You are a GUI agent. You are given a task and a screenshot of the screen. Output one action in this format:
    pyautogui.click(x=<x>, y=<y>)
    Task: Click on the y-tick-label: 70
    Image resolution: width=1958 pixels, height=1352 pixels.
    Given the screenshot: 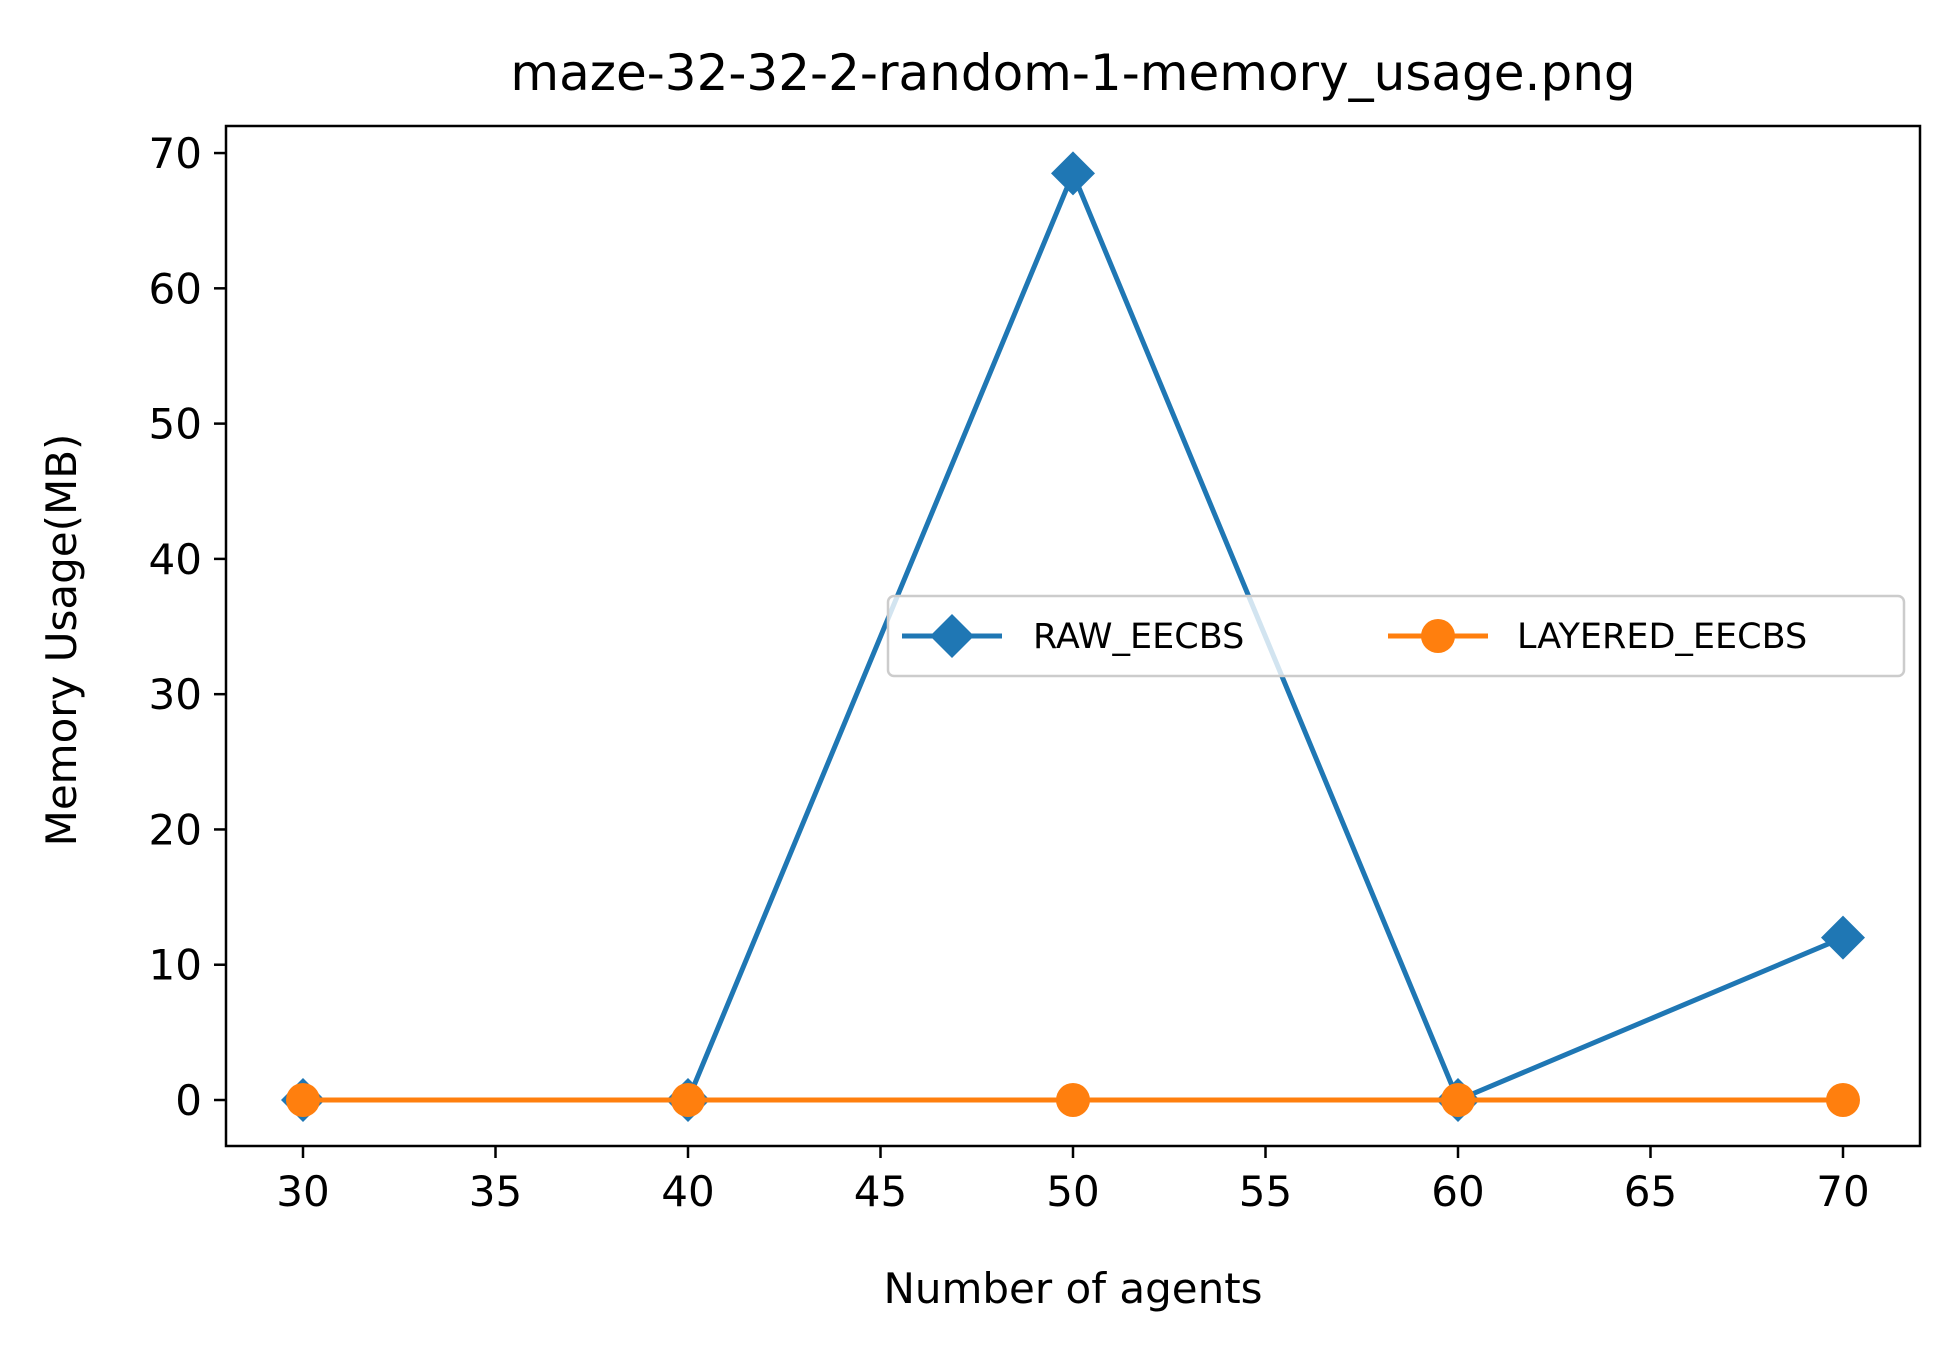 What is the action you would take?
    pyautogui.click(x=175, y=153)
    